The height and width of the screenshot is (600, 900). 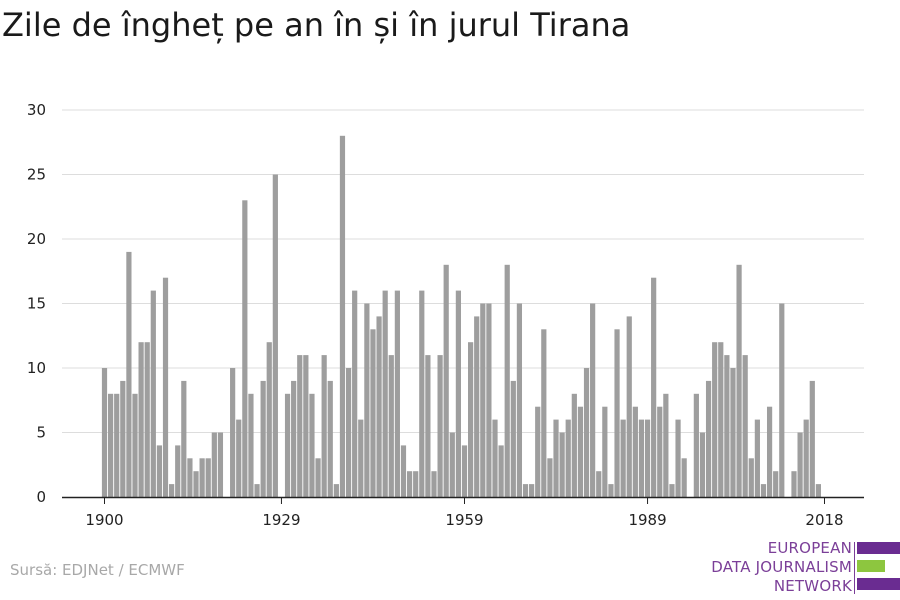 I want to click on bar-1999, so click(x=708, y=438).